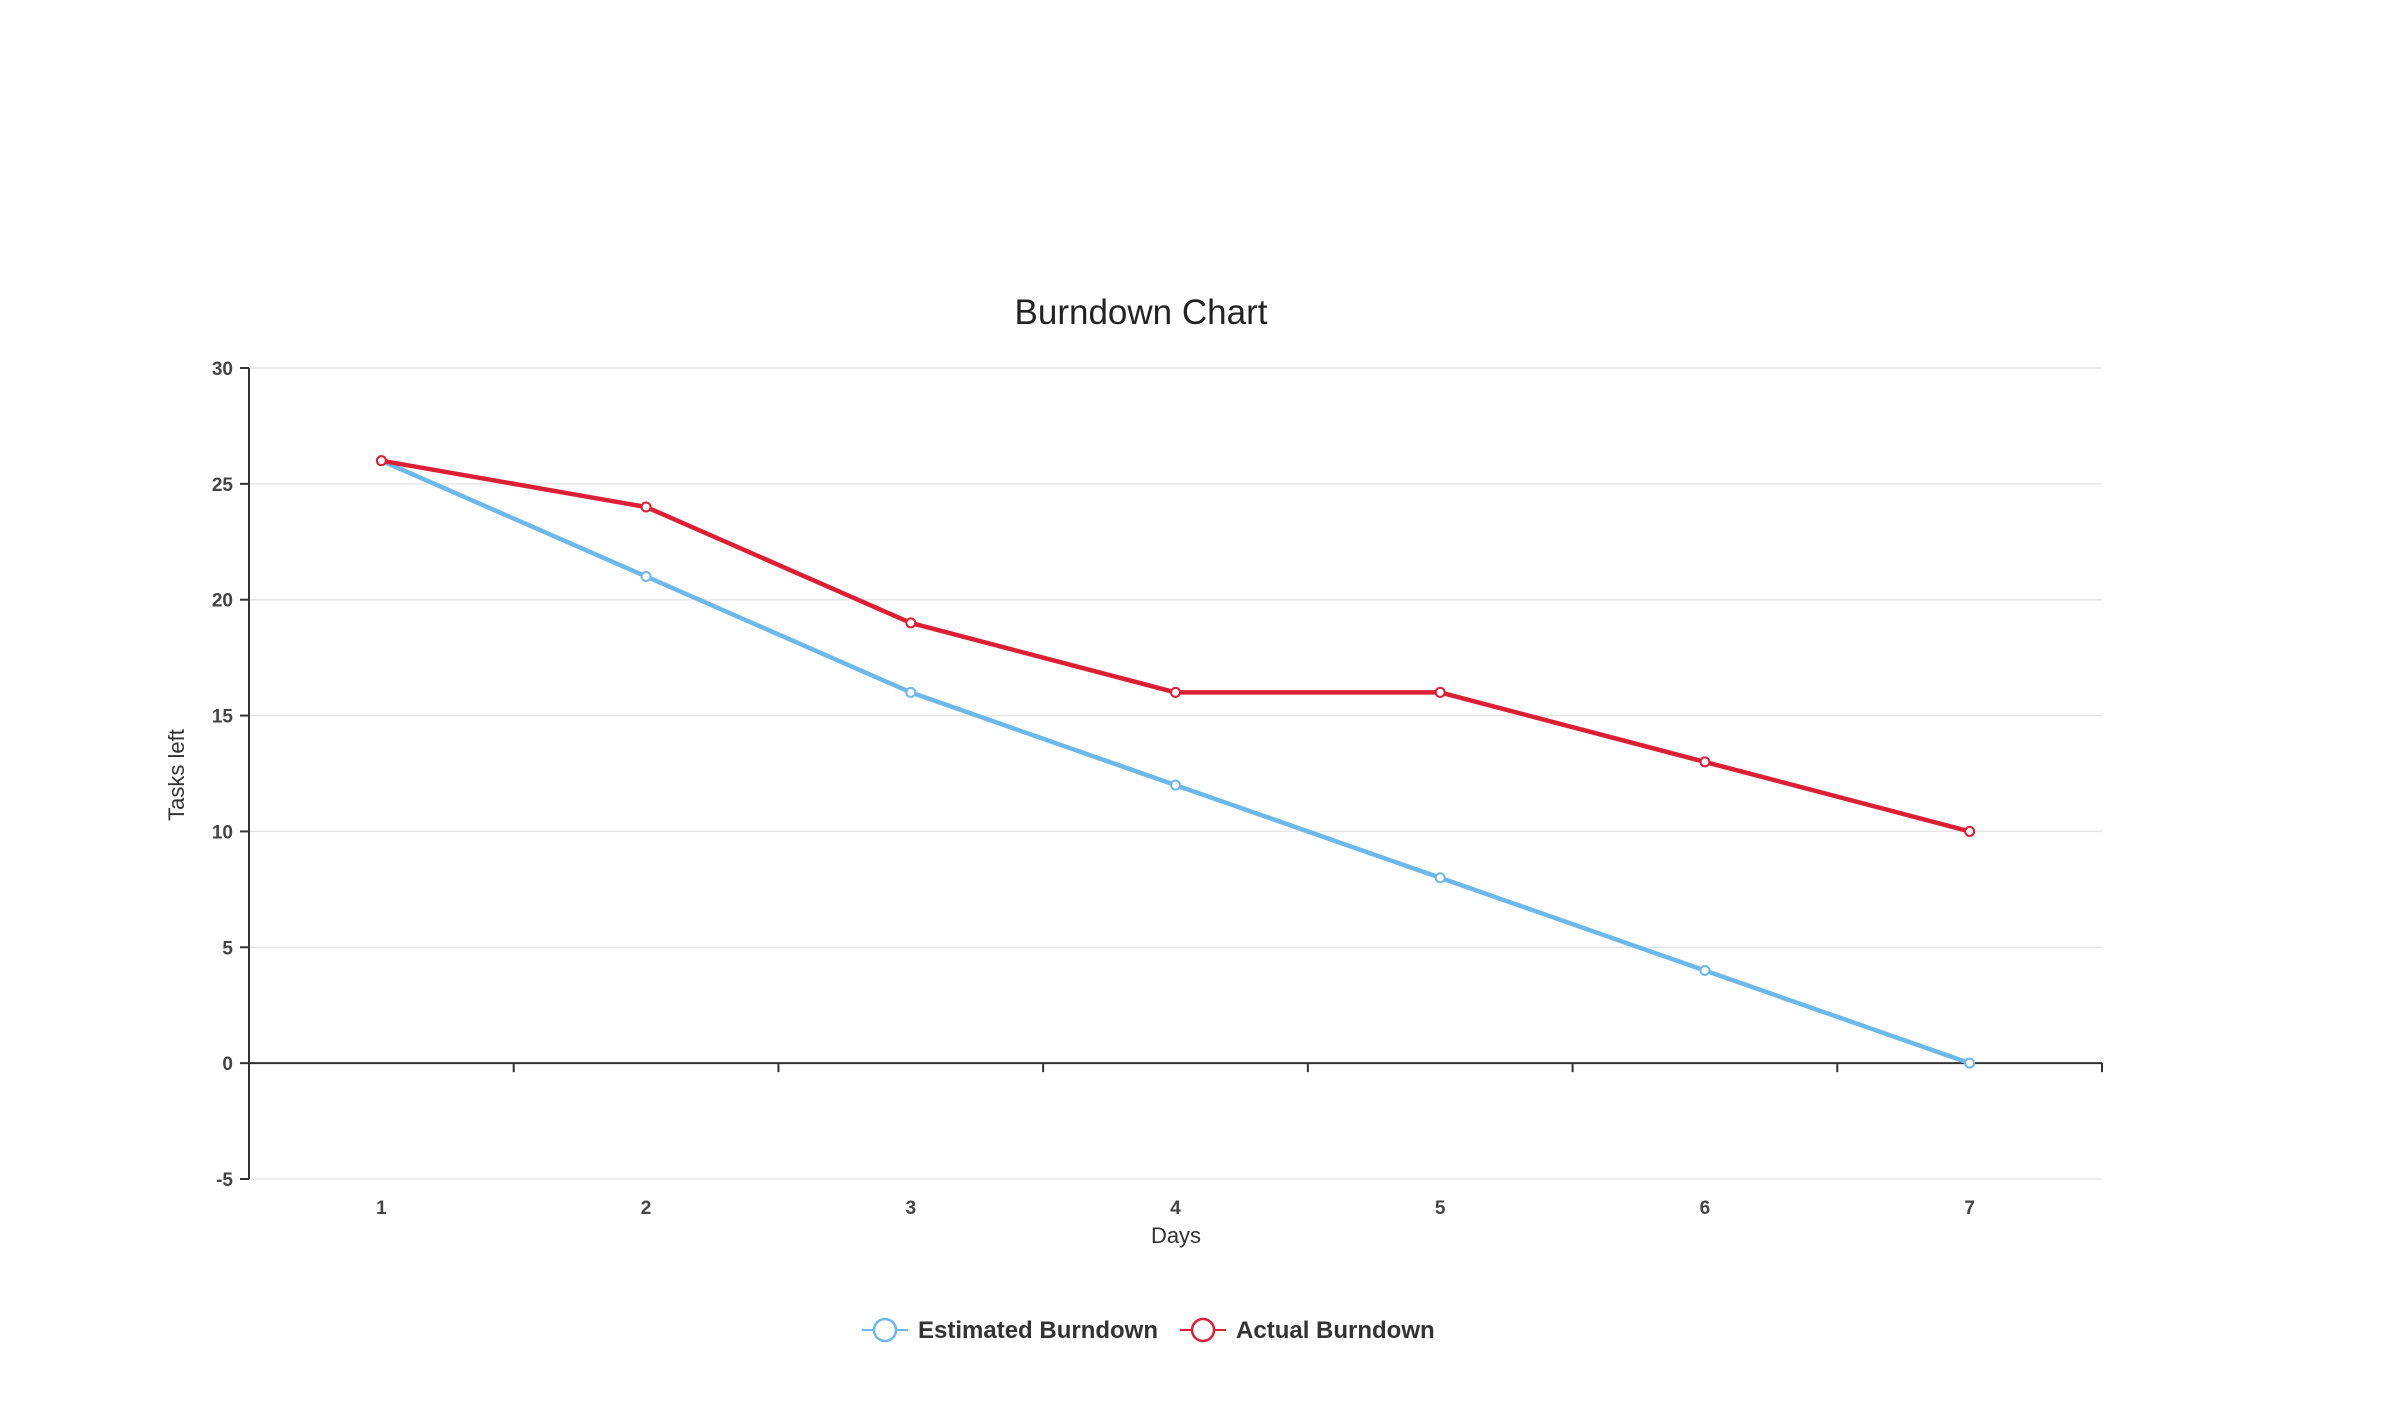  I want to click on legend-label: Actual Burndown, so click(1335, 1330).